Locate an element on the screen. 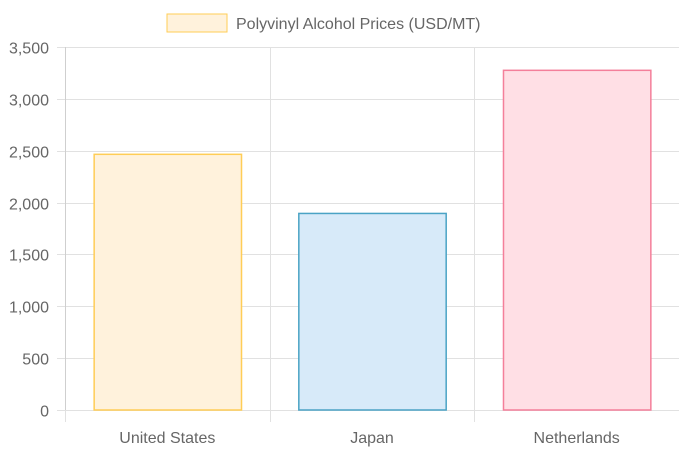  x-tick-label: Netherlands is located at coordinates (577, 438).